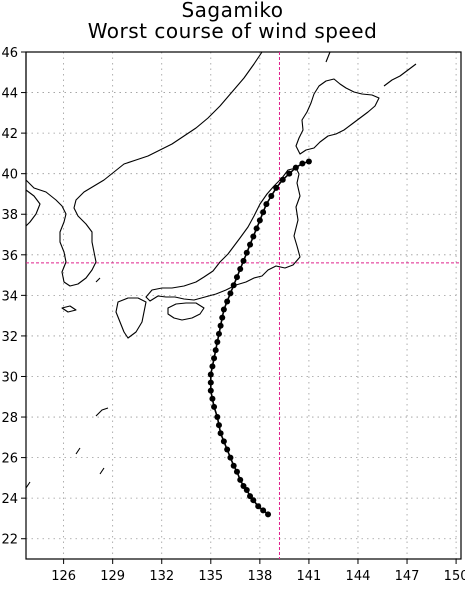  Describe the element at coordinates (161, 576) in the screenshot. I see `x-tick-label: 132` at that location.